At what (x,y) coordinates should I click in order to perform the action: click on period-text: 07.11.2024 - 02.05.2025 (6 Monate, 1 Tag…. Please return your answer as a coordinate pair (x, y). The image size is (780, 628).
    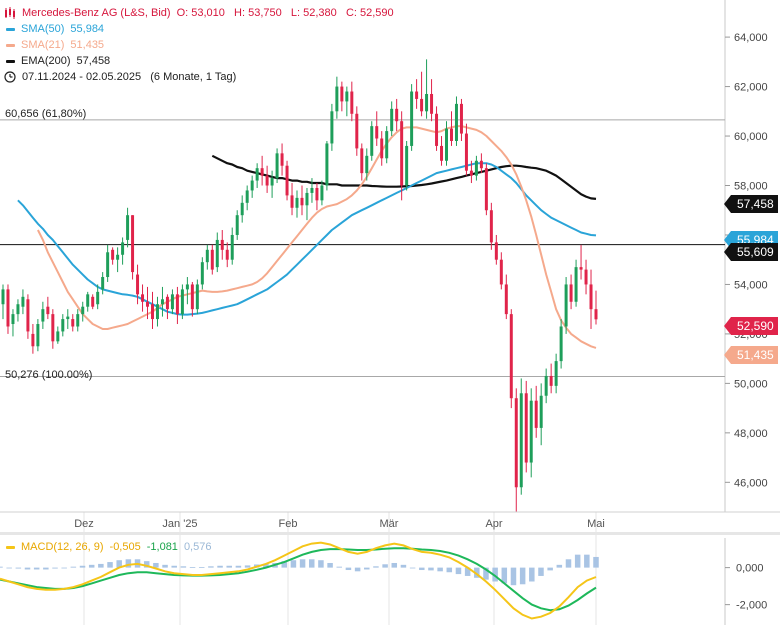
    Looking at the image, I should click on (129, 77).